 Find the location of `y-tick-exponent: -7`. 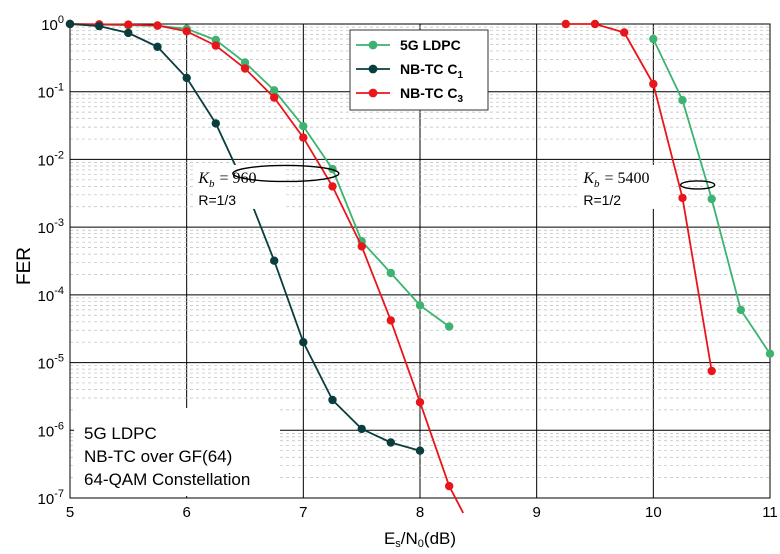

y-tick-exponent: -7 is located at coordinates (59, 494).